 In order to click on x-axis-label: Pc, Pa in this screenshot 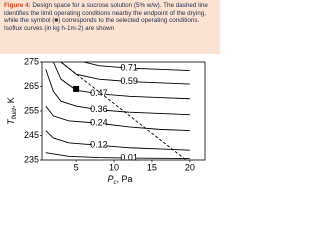, I will do `click(119, 179)`.